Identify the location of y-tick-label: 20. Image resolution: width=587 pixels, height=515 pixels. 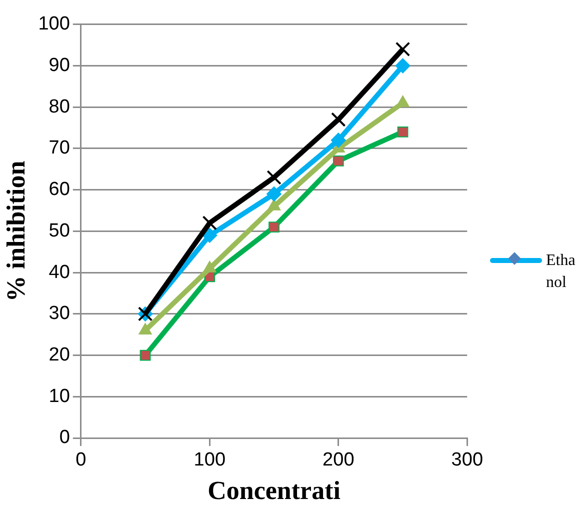
(59, 355).